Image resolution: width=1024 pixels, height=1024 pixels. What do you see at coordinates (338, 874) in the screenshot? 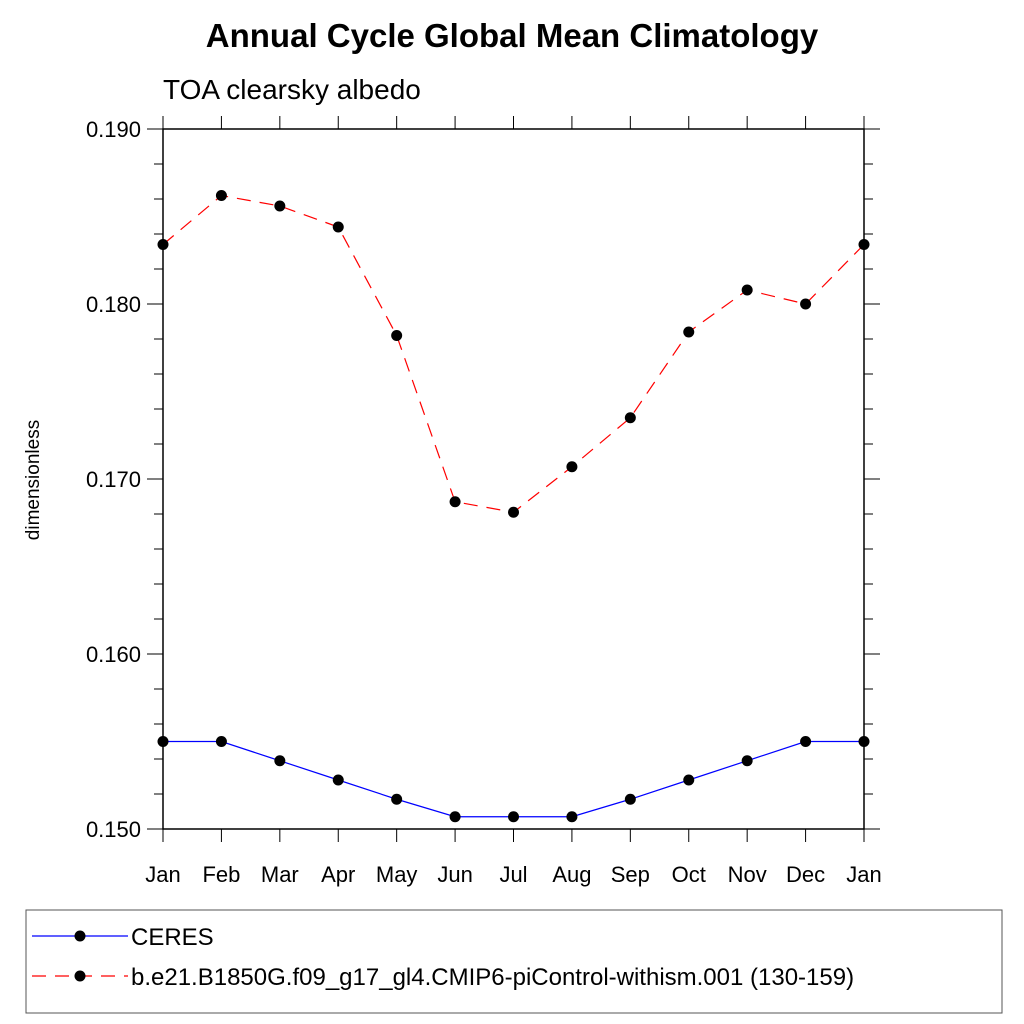
I see `x-tick-label: Apr` at bounding box center [338, 874].